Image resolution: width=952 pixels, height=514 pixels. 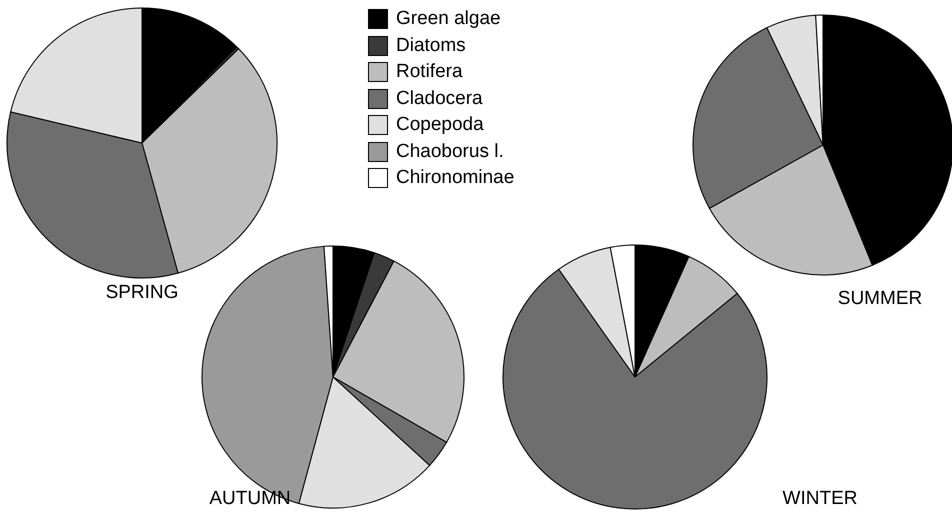 I want to click on legend-label: Diatoms, so click(x=431, y=45).